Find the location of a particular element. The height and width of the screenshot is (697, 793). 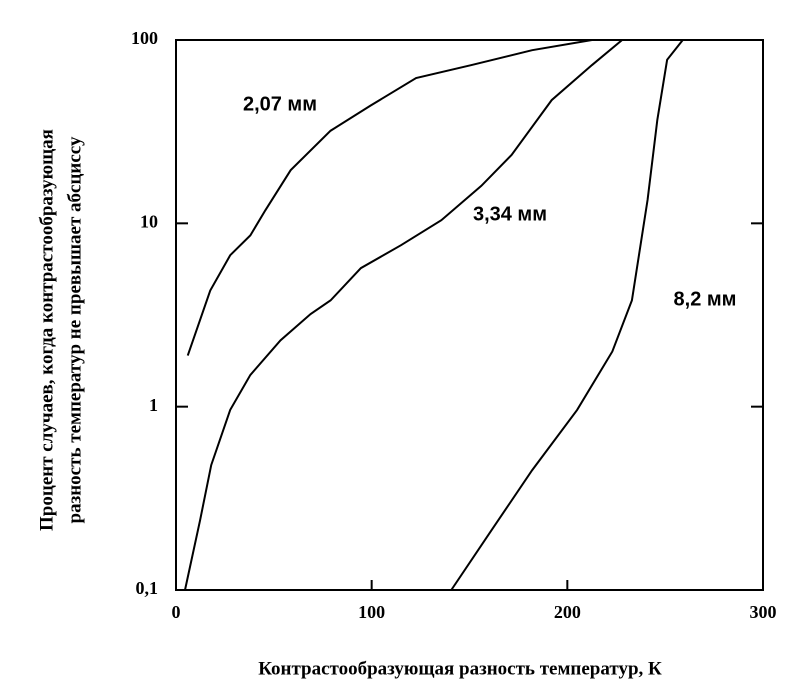

y-tick-label: 0,1 is located at coordinates (147, 588).